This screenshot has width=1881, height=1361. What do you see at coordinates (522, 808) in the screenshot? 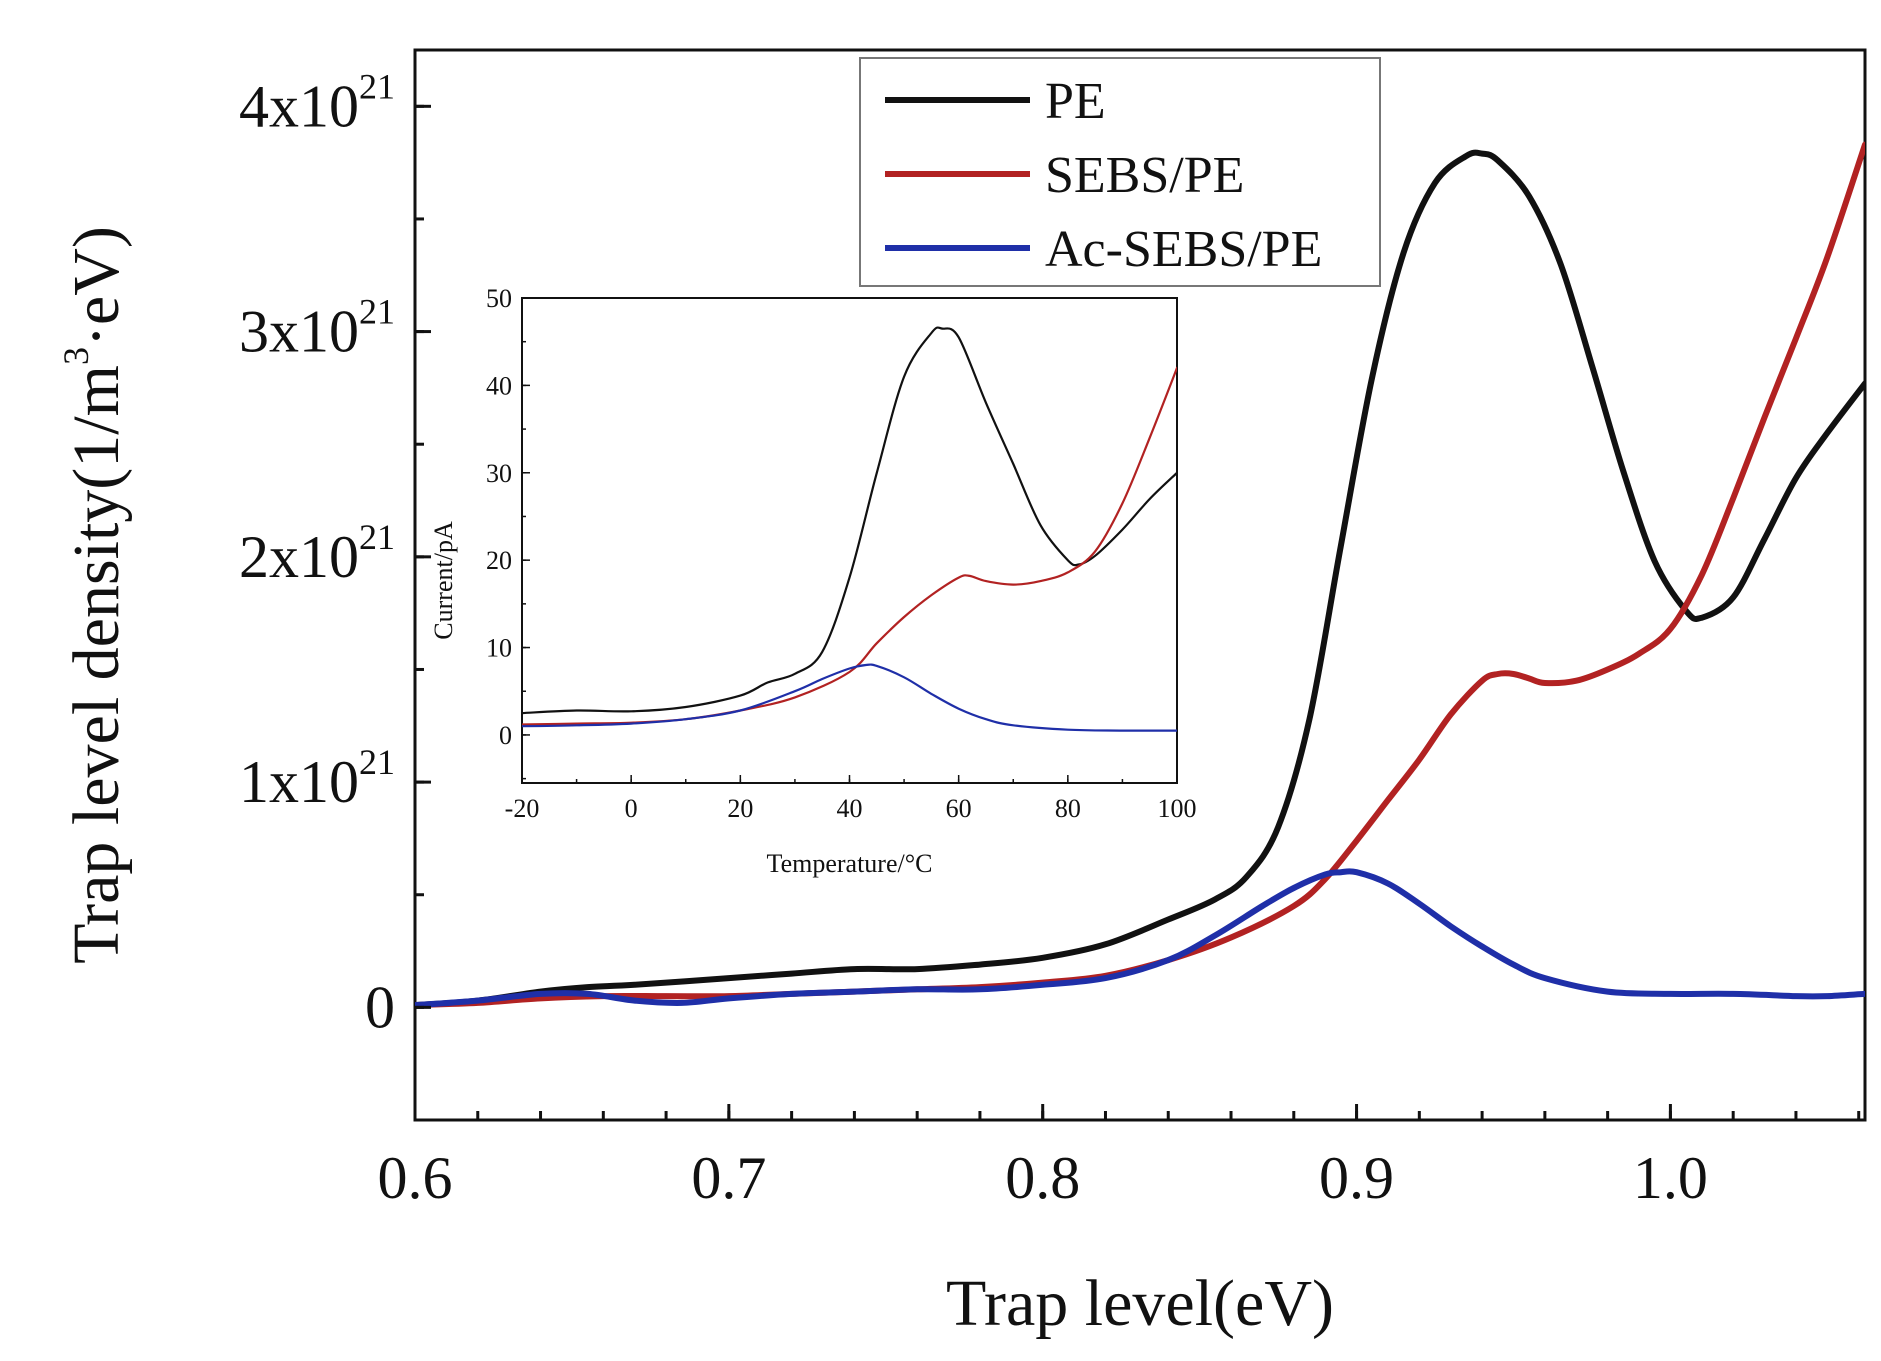
I see `inset-x-tick-label: -20` at bounding box center [522, 808].